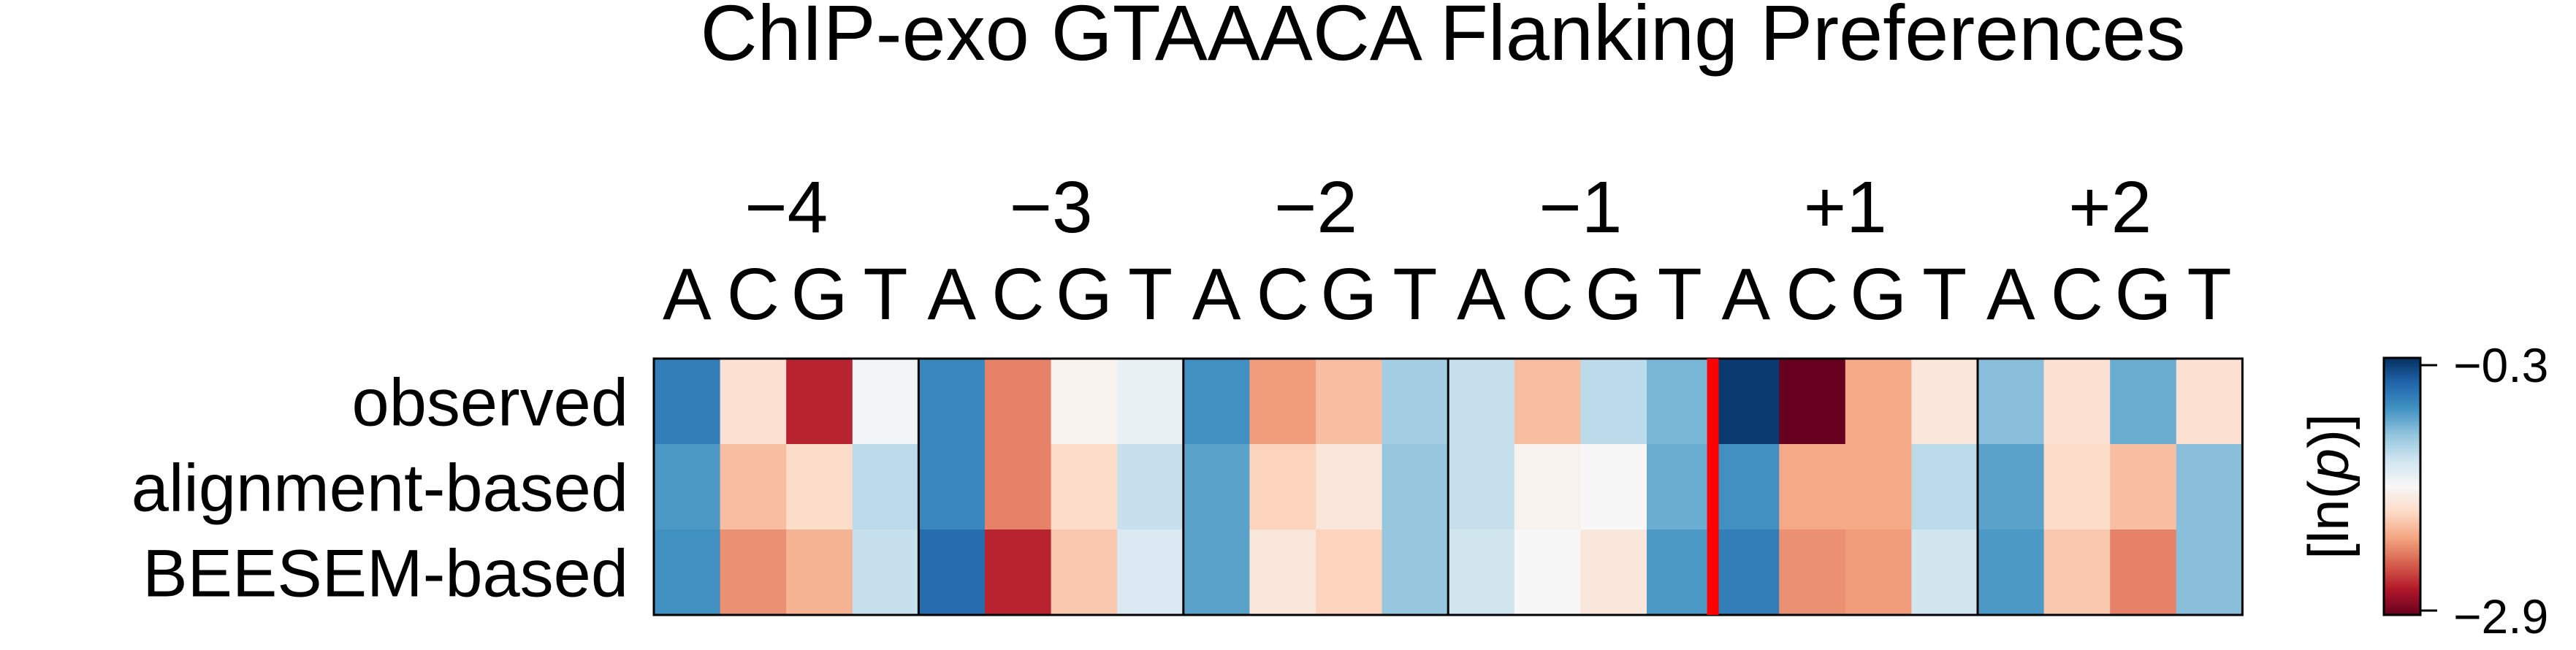  What do you see at coordinates (2328, 486) in the screenshot?
I see `colorbar-axis-label: [ln(p)]` at bounding box center [2328, 486].